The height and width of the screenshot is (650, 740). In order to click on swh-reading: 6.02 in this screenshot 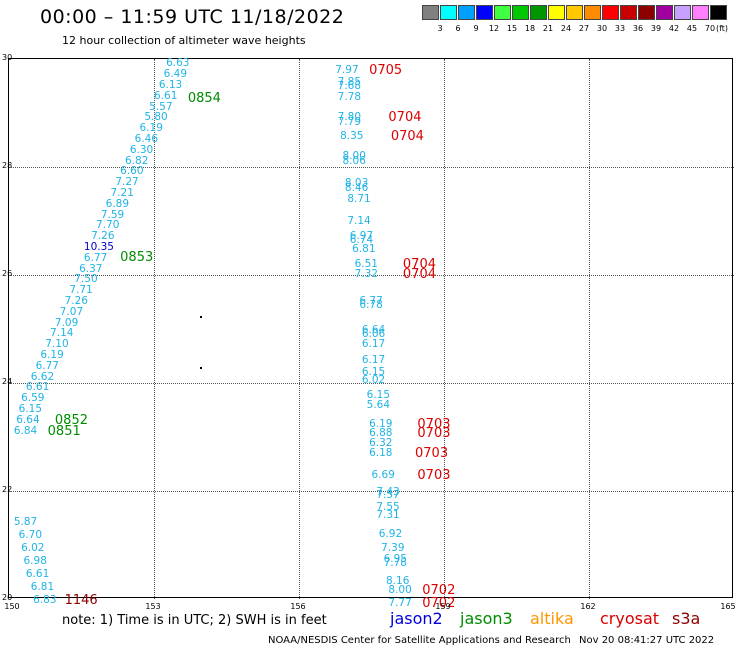, I will do `click(373, 379)`.